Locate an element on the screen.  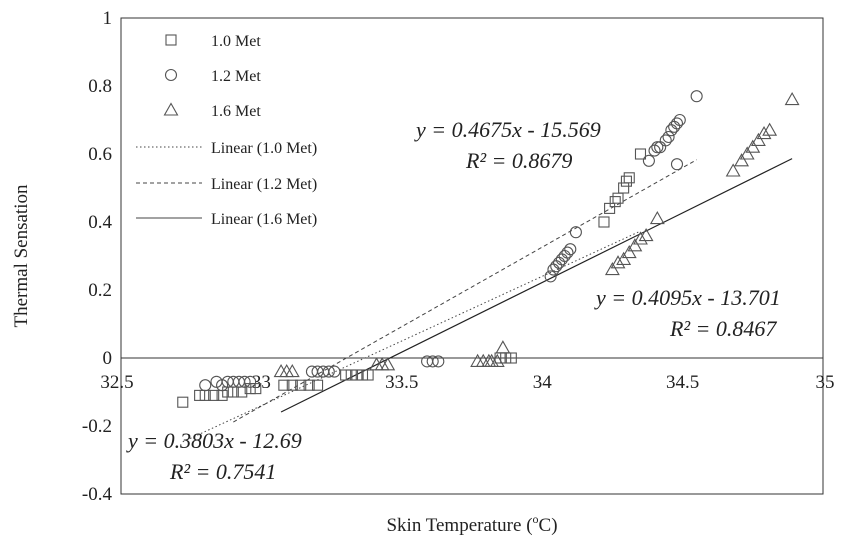
legend-marker-square is located at coordinates (171, 40).